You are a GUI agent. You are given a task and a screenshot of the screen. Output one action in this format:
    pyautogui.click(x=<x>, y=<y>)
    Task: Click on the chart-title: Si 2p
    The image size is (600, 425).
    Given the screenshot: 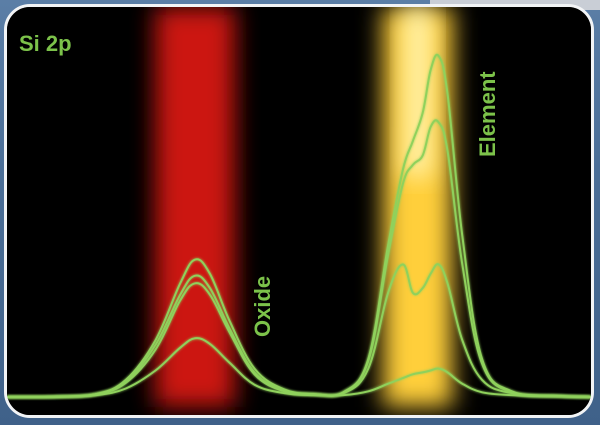 What is the action you would take?
    pyautogui.click(x=45, y=43)
    